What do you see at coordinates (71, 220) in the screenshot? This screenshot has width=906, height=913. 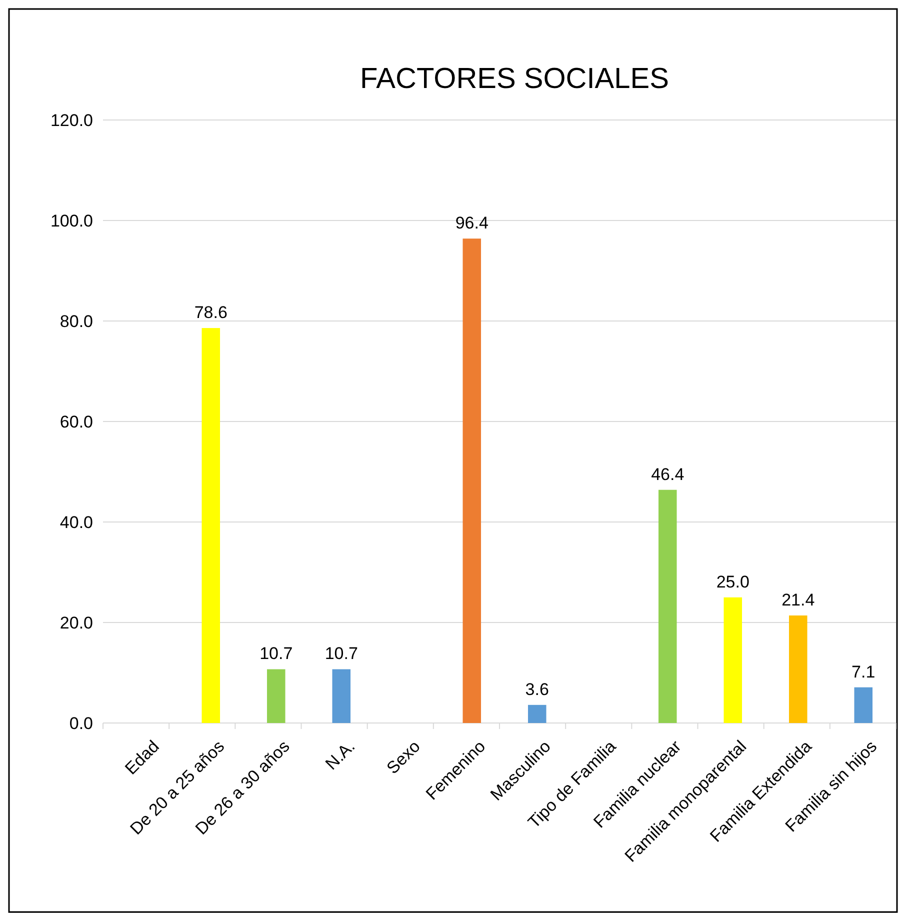 I see `y-tick-label: 100.0` at bounding box center [71, 220].